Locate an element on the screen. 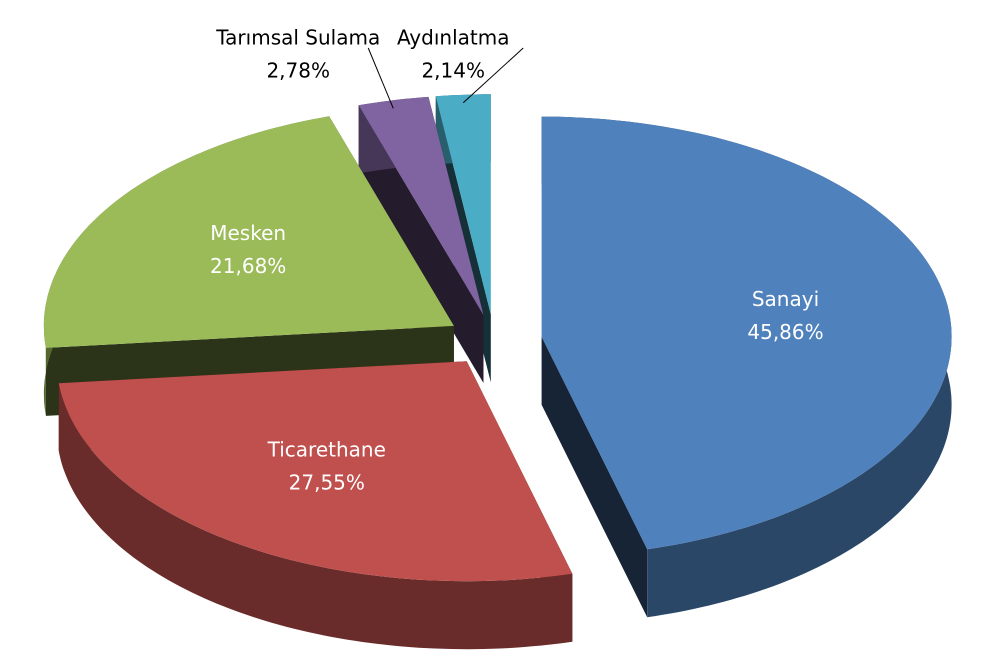 This screenshot has height=655, width=988. slice-label-name: Mesken is located at coordinates (248, 233).